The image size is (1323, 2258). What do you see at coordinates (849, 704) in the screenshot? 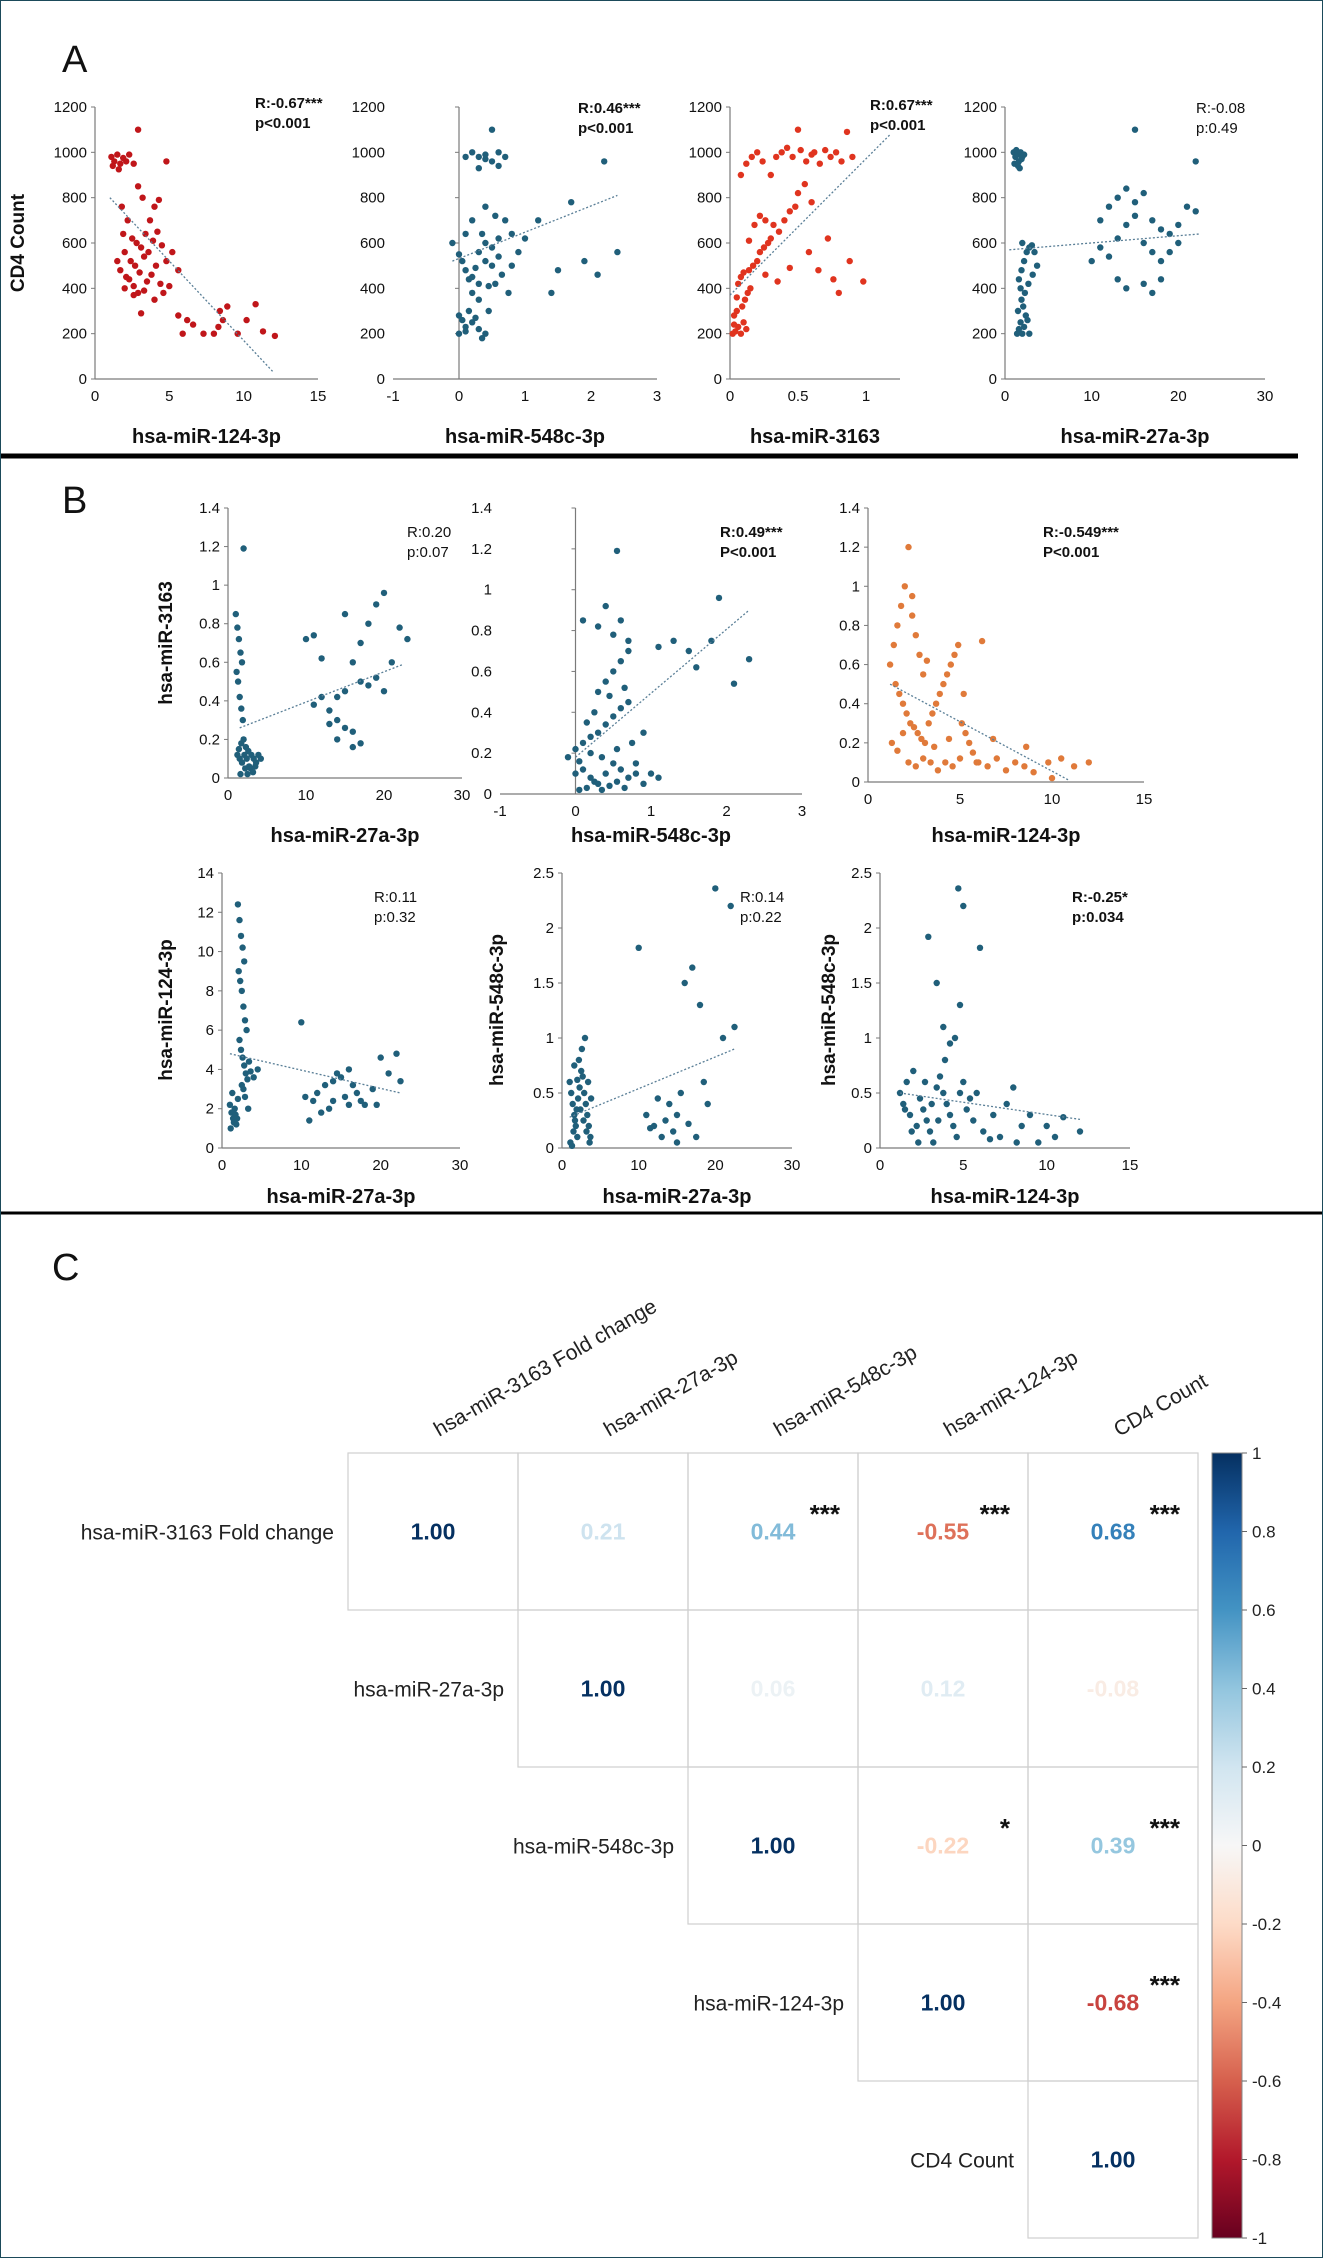
I see `y-tick-label: 0.4` at bounding box center [849, 704].